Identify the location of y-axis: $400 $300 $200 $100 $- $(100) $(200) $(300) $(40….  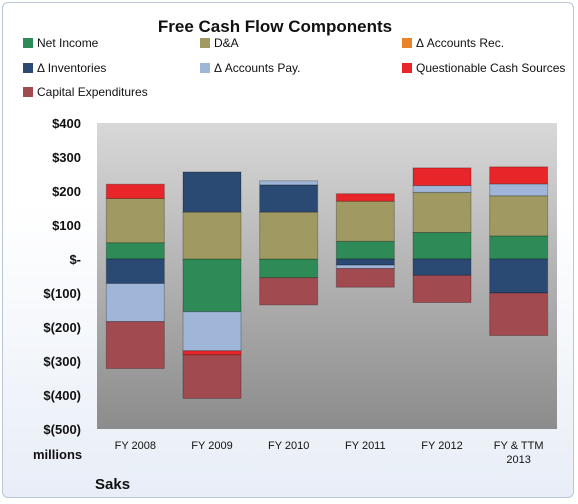
(62, 276).